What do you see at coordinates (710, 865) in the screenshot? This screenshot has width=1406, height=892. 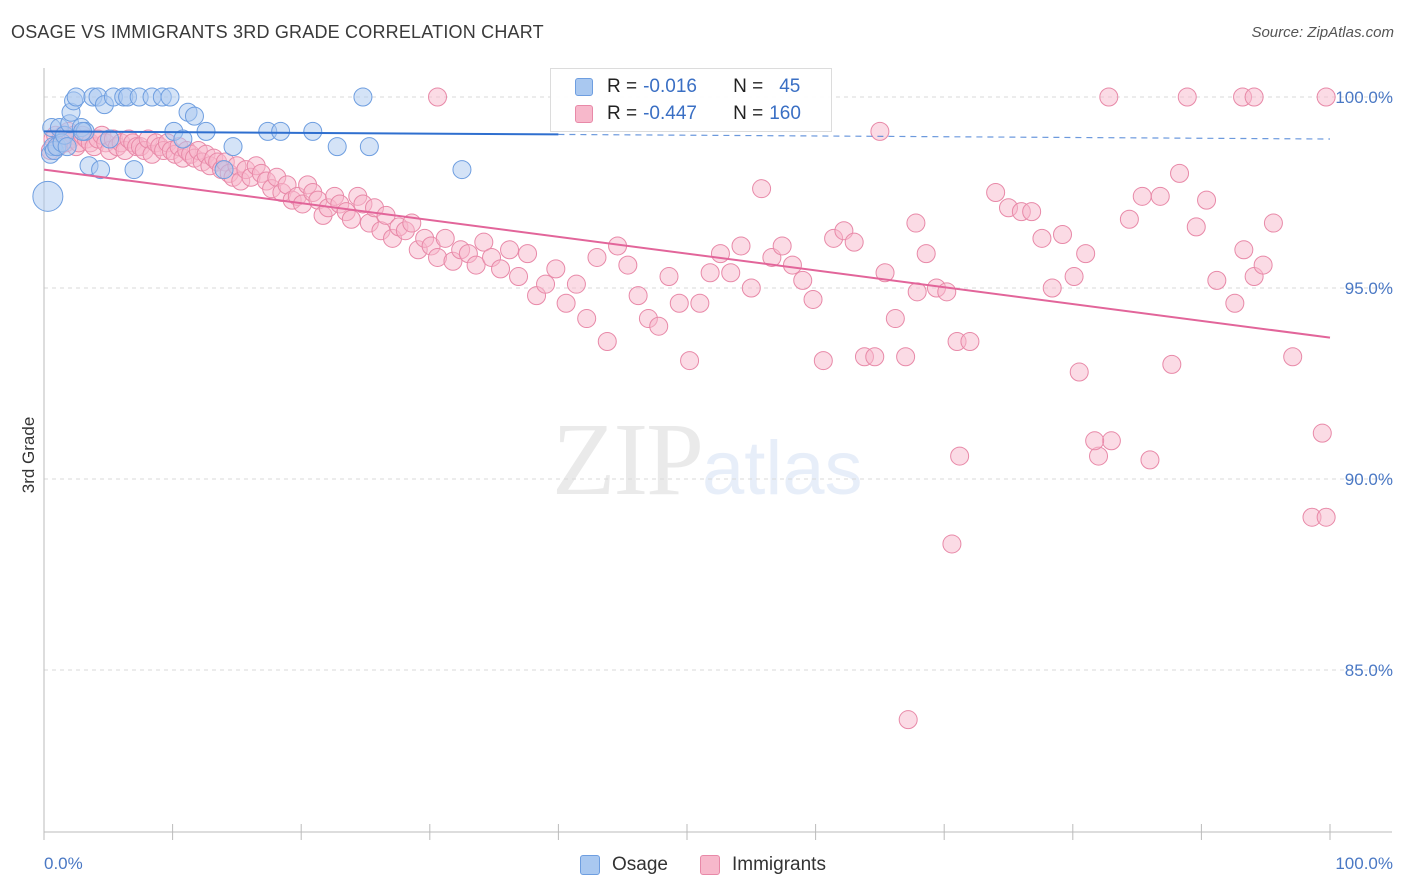 I see `immigrants-legend-swatch` at bounding box center [710, 865].